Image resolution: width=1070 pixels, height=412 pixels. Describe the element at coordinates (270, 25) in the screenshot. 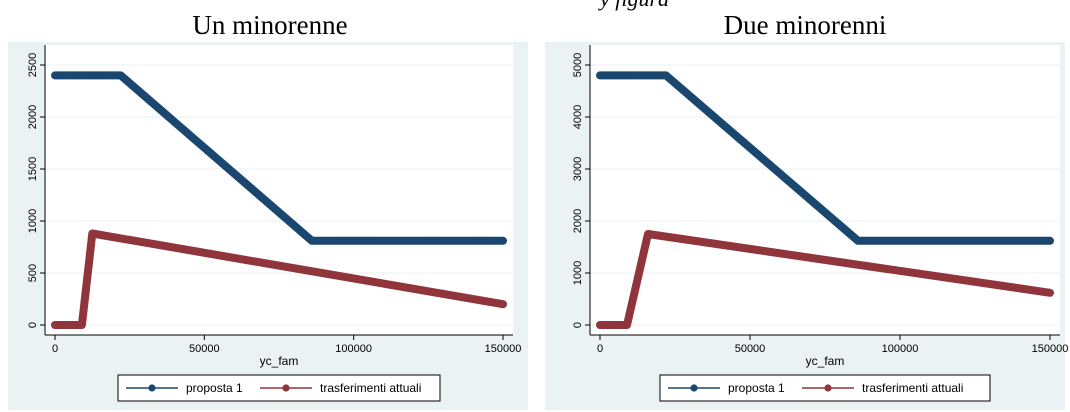

I see `chart-title-left: Un minorenne` at that location.